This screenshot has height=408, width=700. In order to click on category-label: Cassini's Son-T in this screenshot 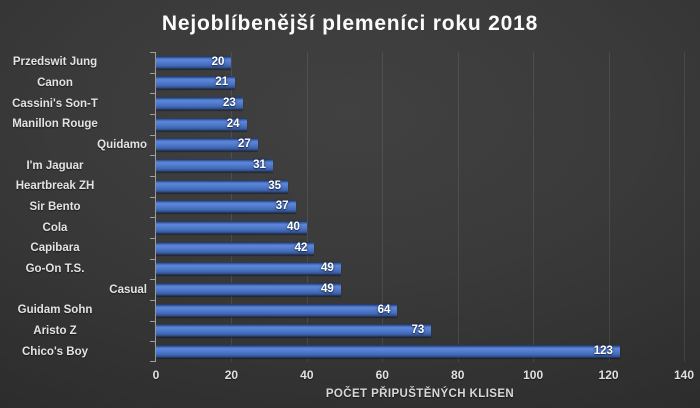, I will do `click(55, 103)`.